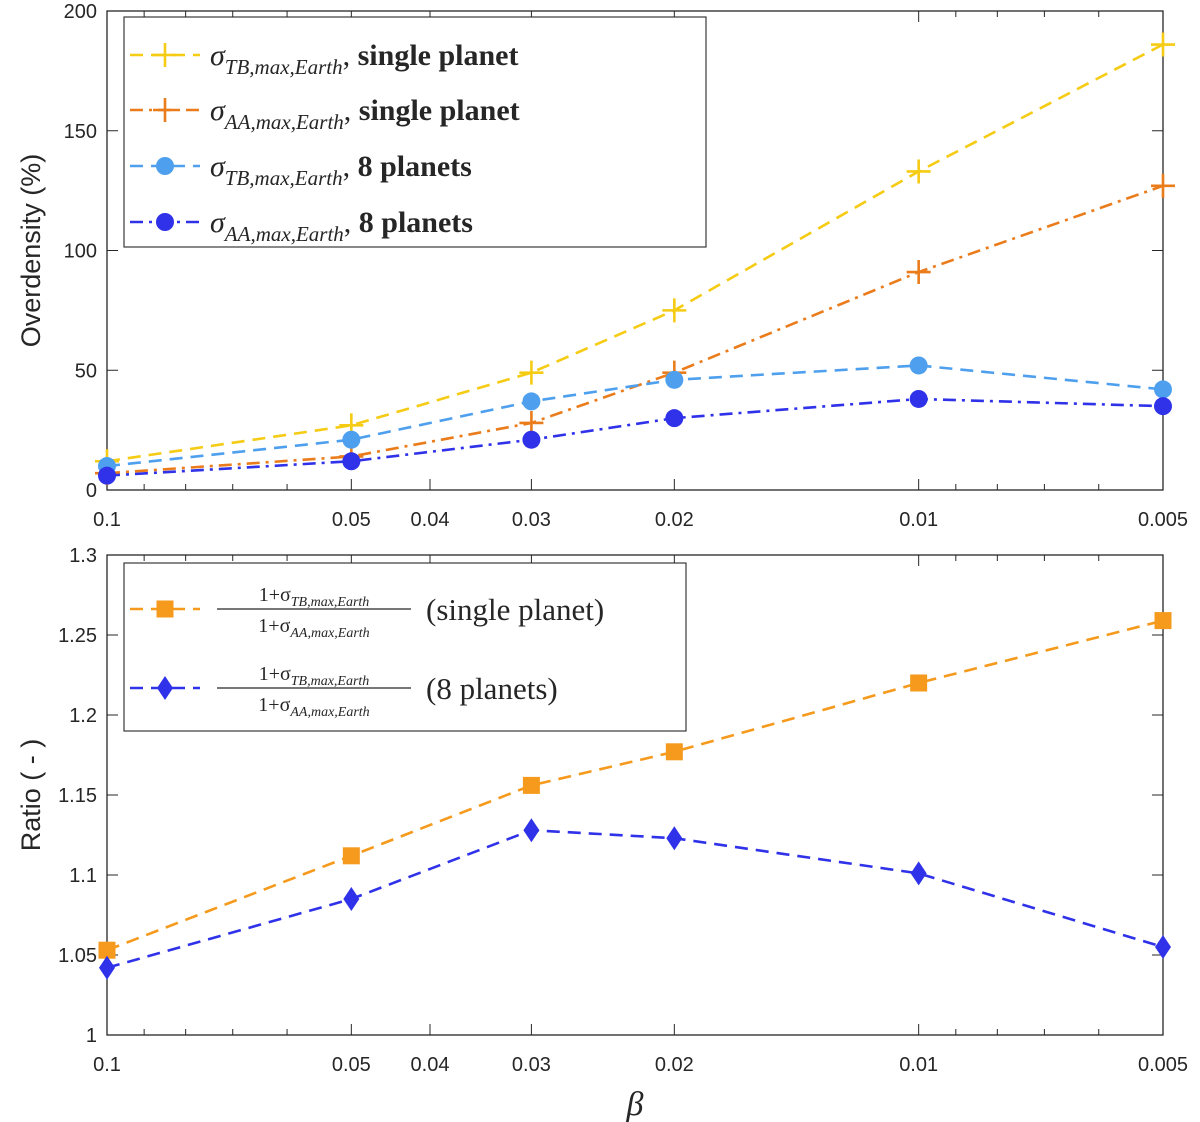 The width and height of the screenshot is (1200, 1122). I want to click on legend-label: (8 planets), so click(492, 688).